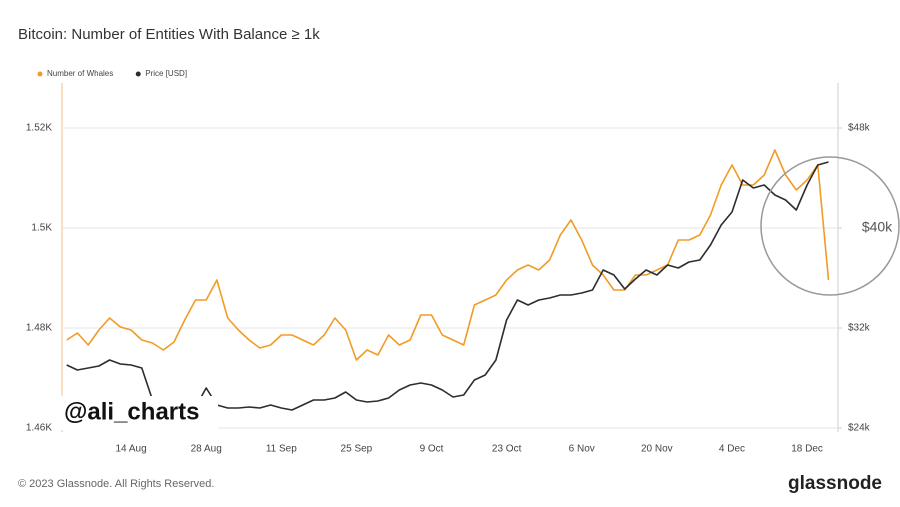 The width and height of the screenshot is (900, 507). I want to click on x-tick-label: 9 Oct, so click(432, 449).